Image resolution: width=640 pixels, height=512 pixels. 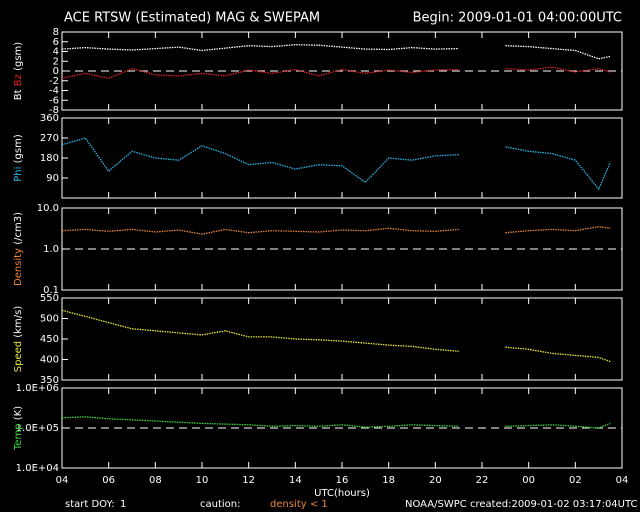 What do you see at coordinates (52, 178) in the screenshot?
I see `y-tick-label: 90` at bounding box center [52, 178].